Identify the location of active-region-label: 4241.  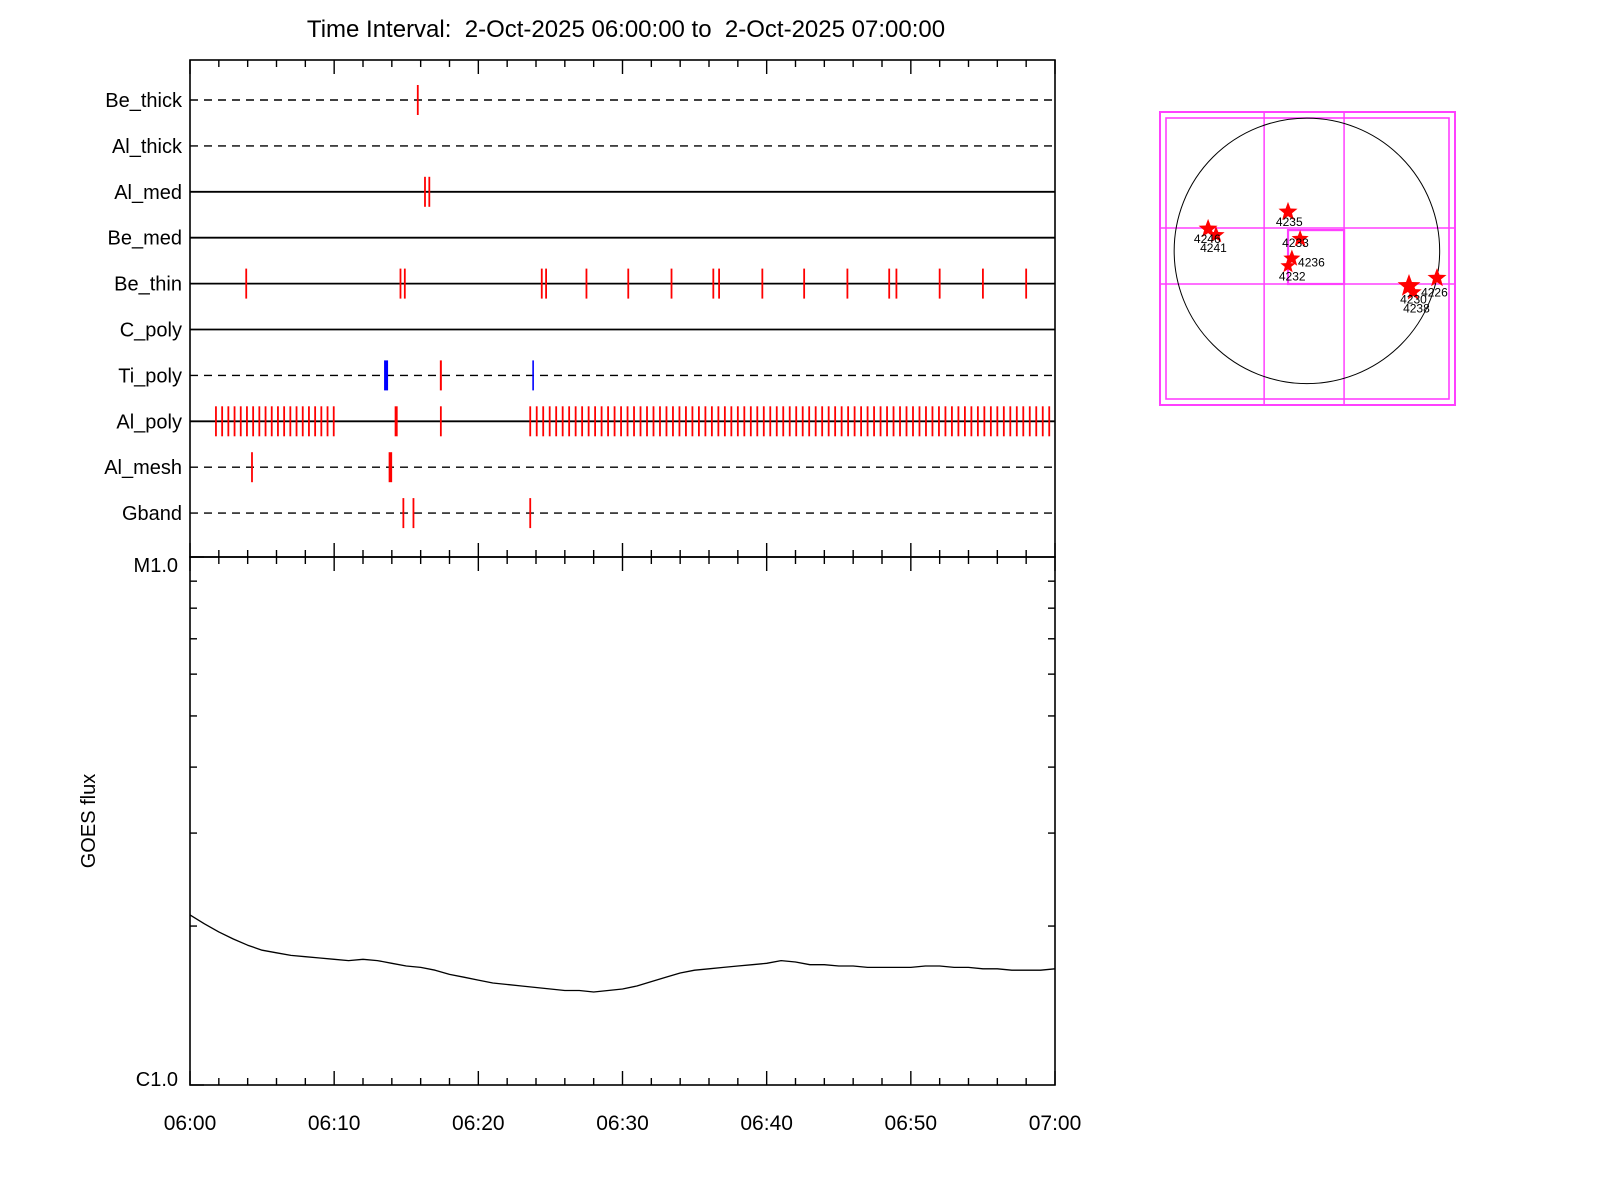
(1213, 248).